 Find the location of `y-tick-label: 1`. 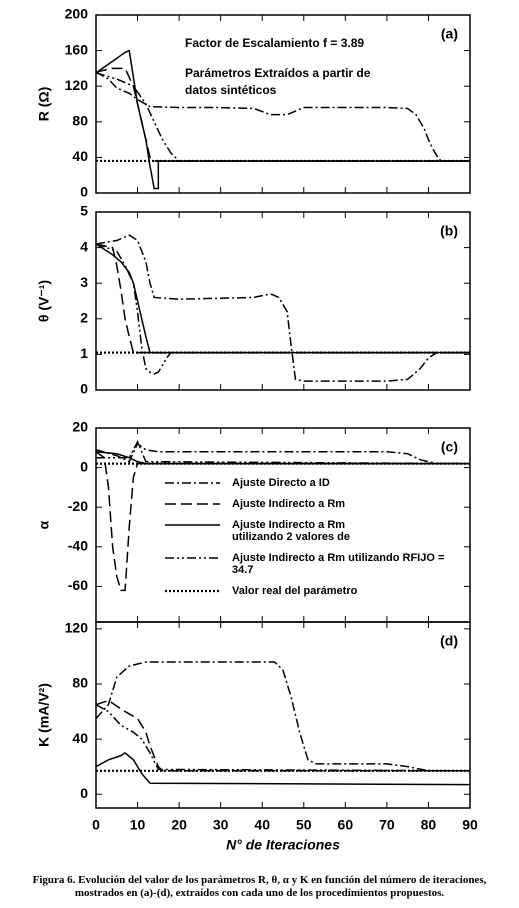

y-tick-label: 1 is located at coordinates (84, 353).